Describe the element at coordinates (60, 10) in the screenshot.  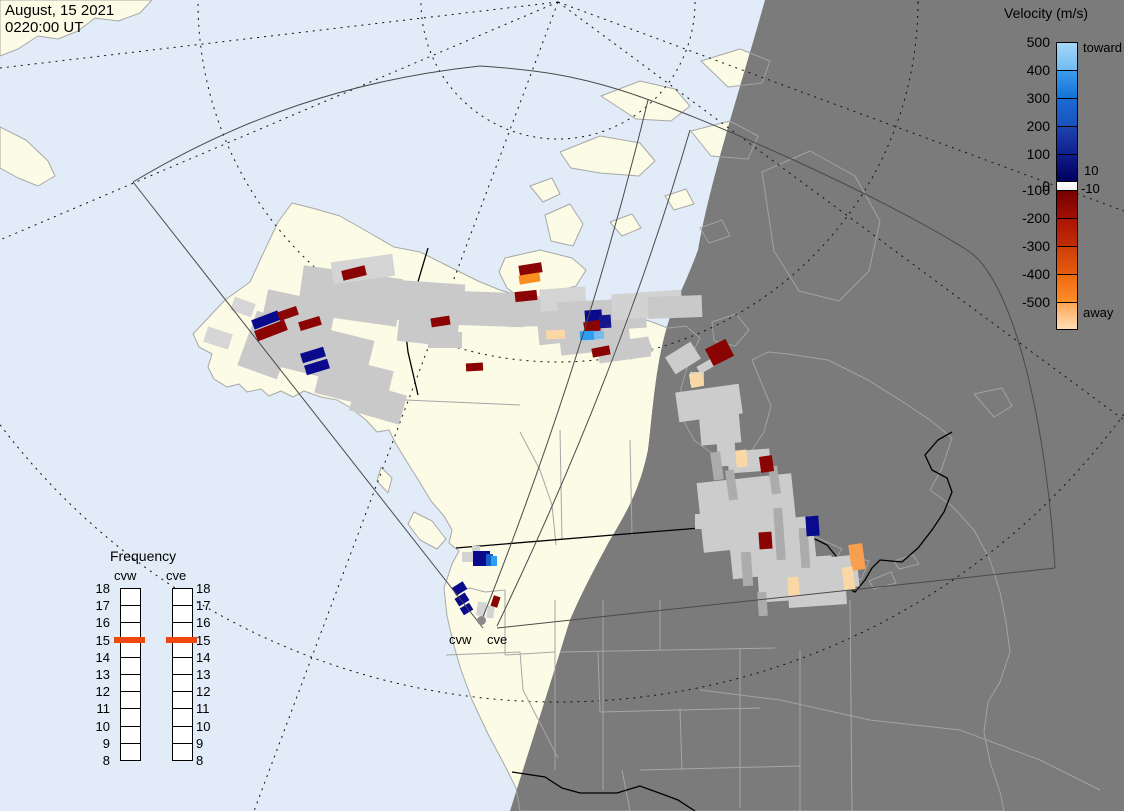
I see `timestamp-date: August, 15 2021` at that location.